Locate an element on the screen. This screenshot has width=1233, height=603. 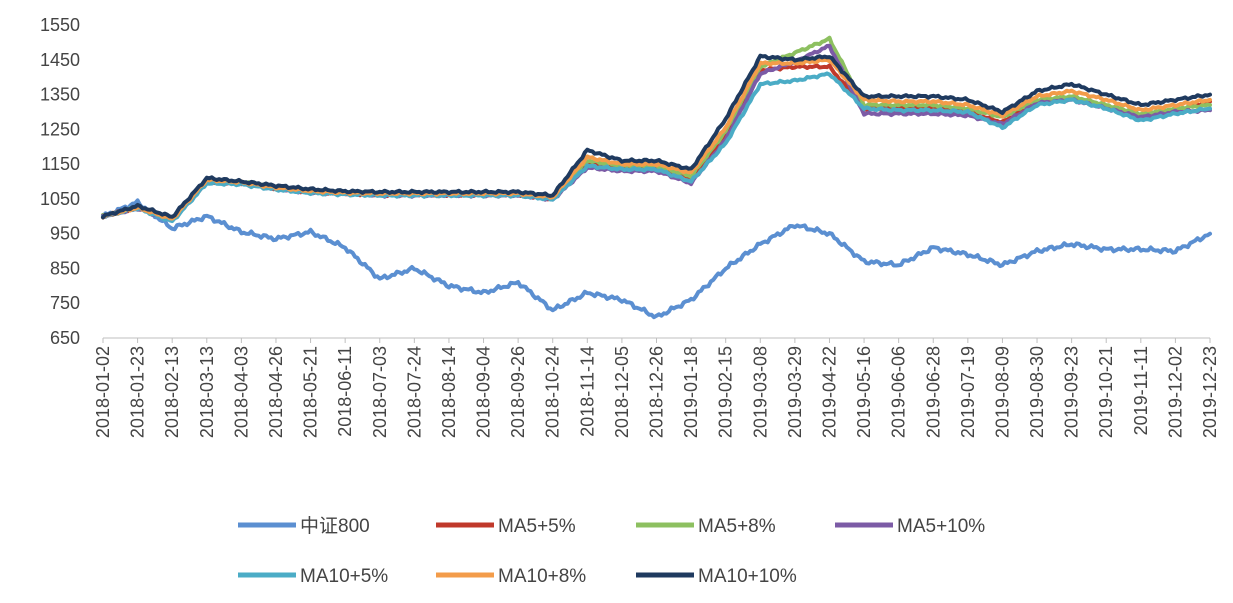
x-tick-label: 2018-12-26 is located at coordinates (657, 392).